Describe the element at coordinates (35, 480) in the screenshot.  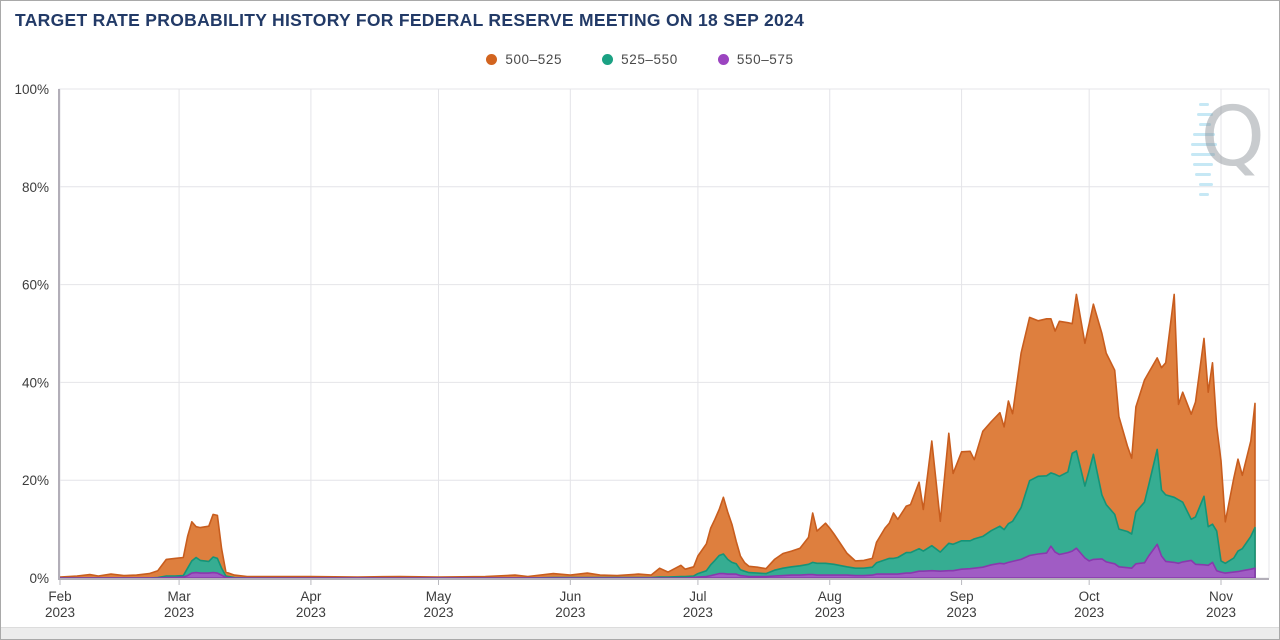
I see `svg-text: 20%` at that location.